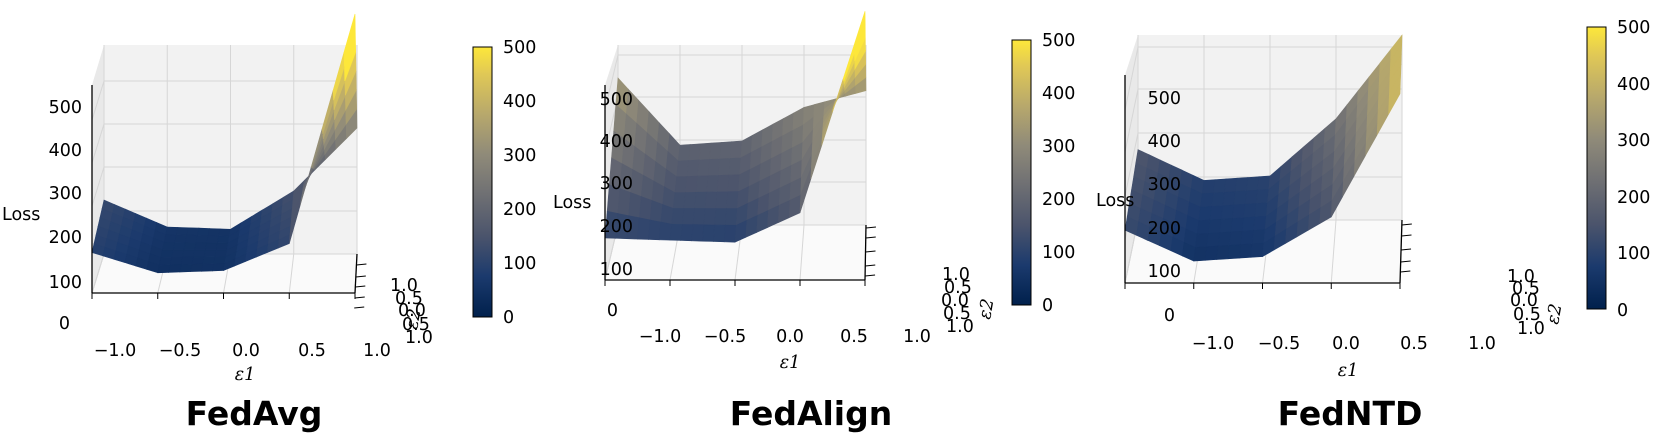  What do you see at coordinates (616, 270) in the screenshot?
I see `z-tick-label: 100` at bounding box center [616, 270].